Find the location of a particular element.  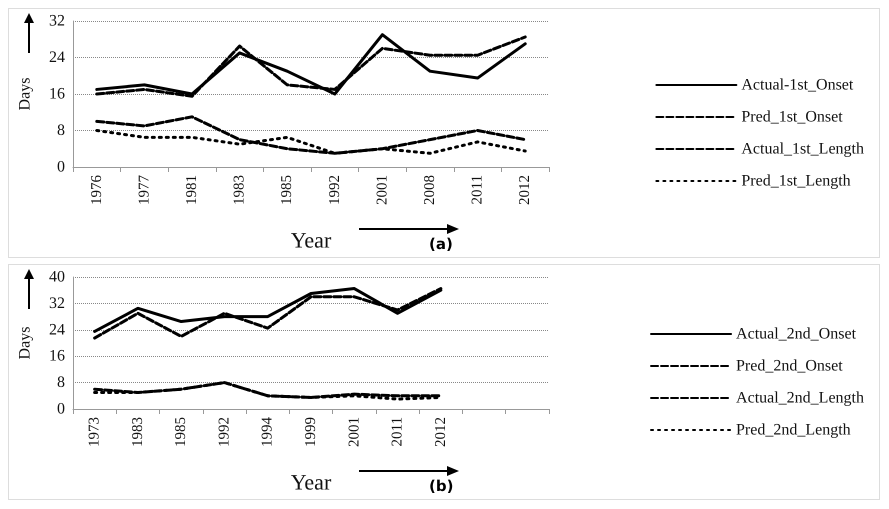

x-tick-label: 1976 is located at coordinates (96, 189).